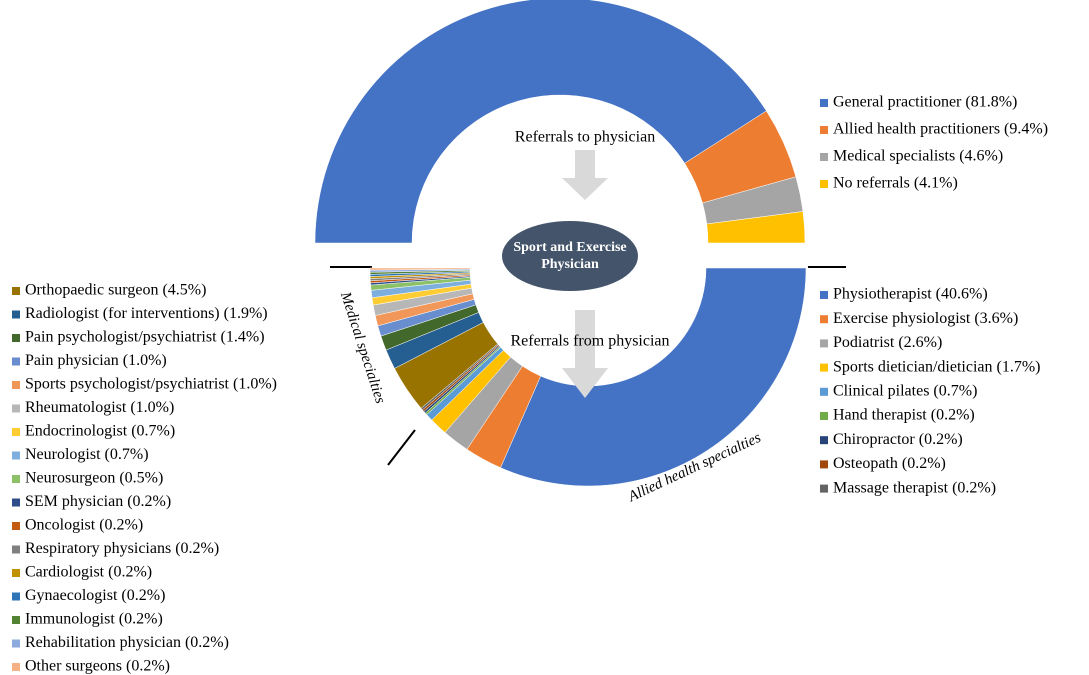  Describe the element at coordinates (585, 137) in the screenshot. I see `annotation: Referrals to physician` at that location.